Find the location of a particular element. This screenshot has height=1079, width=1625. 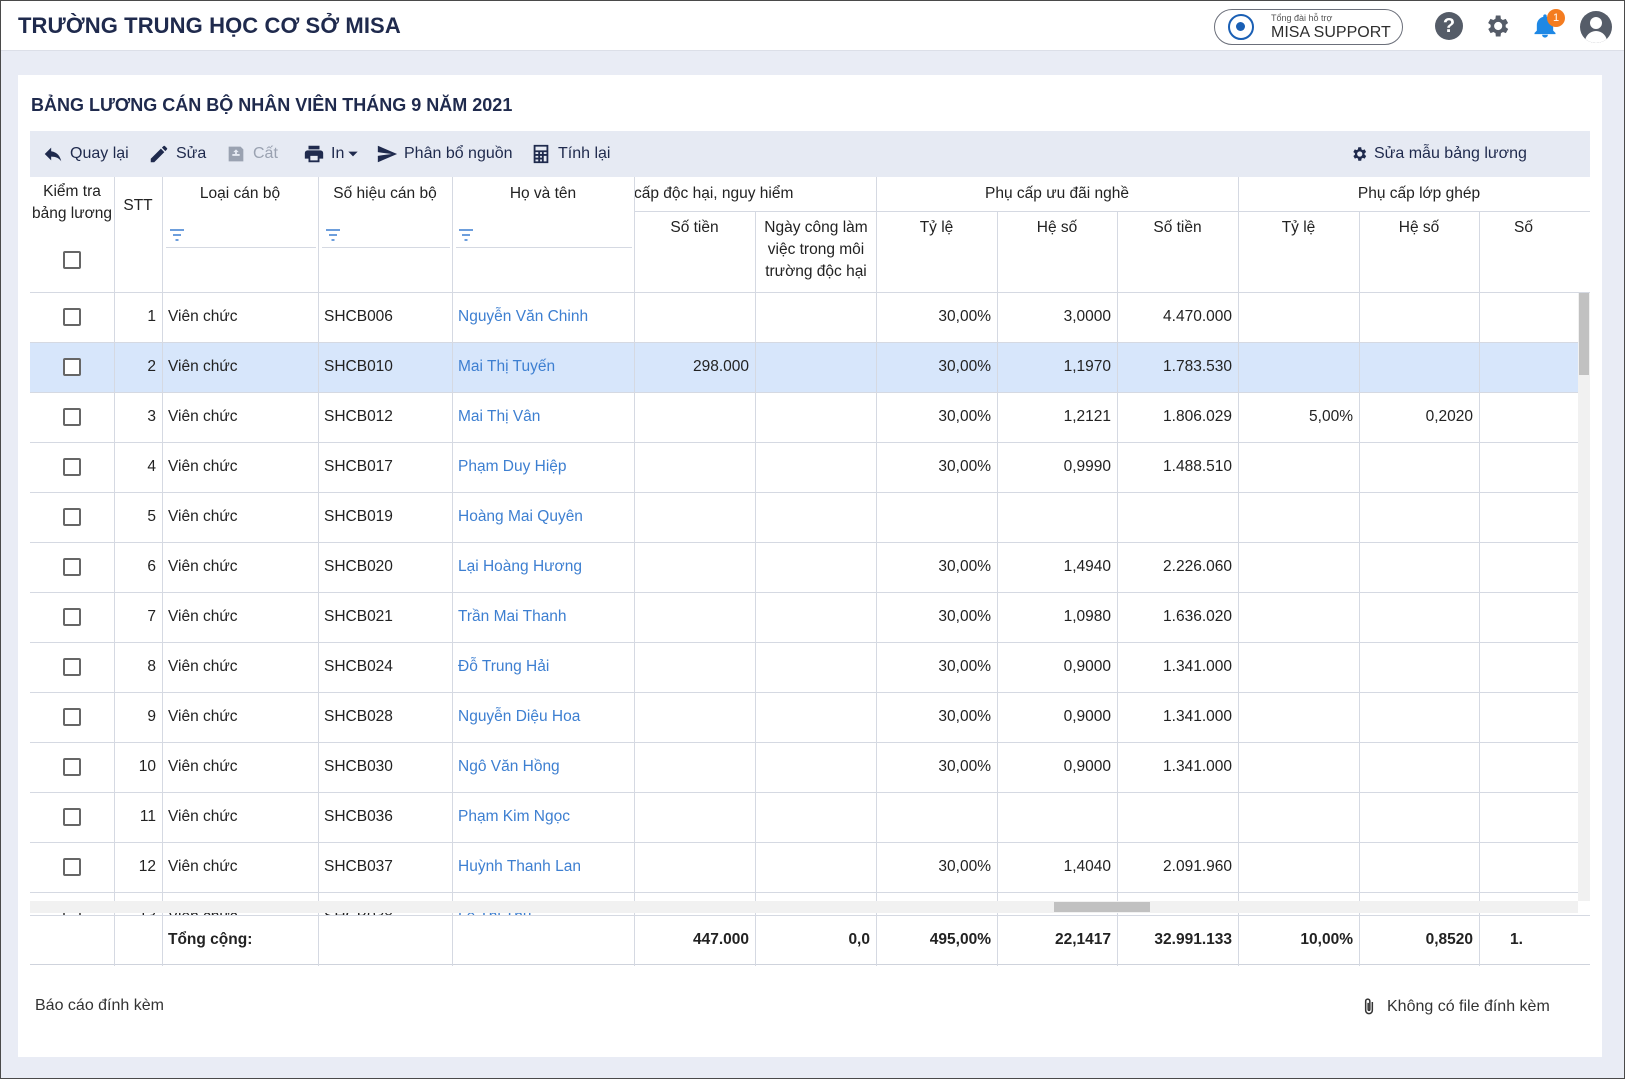

user-avatar-icon is located at coordinates (1596, 27).